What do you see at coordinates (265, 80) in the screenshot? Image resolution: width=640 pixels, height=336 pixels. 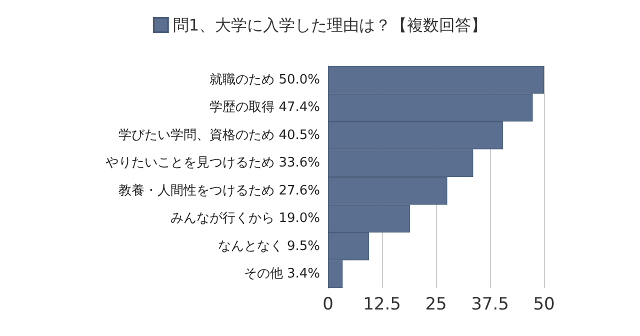 I see `y-tick-label: 就職のため 50.0%` at bounding box center [265, 80].